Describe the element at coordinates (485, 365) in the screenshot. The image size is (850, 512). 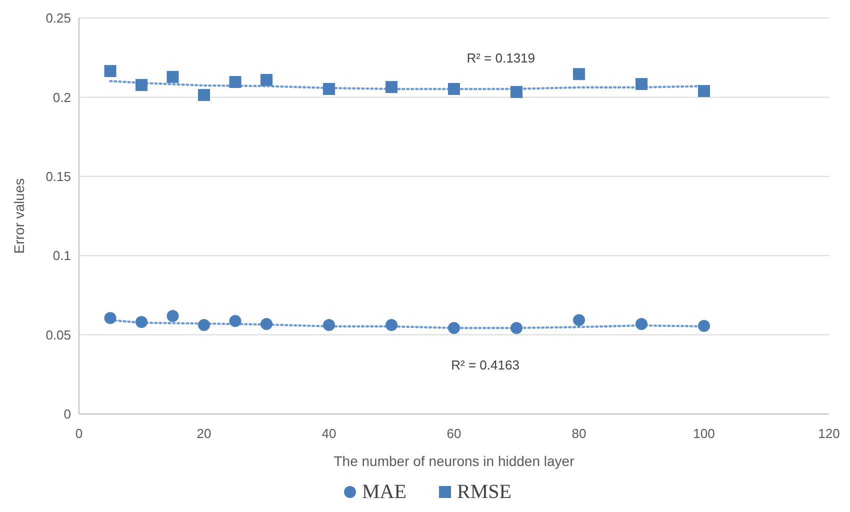
I see `annotation: R² = 0.4163` at that location.